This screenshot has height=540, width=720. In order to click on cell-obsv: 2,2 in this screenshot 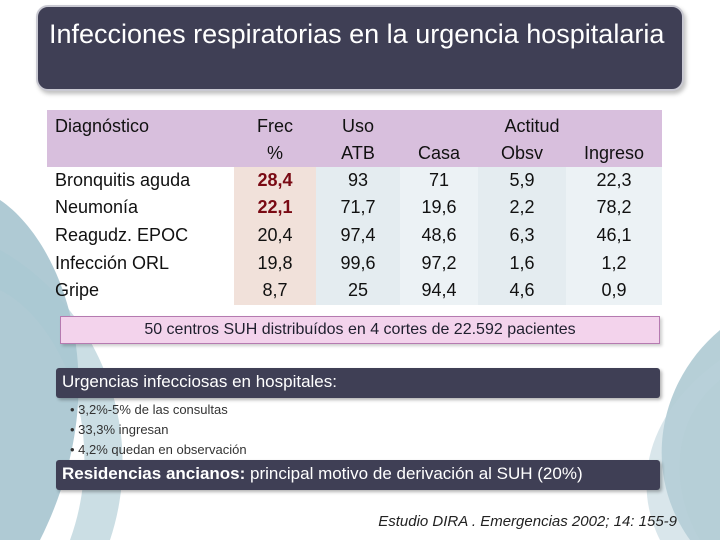, I will do `click(522, 207)`.